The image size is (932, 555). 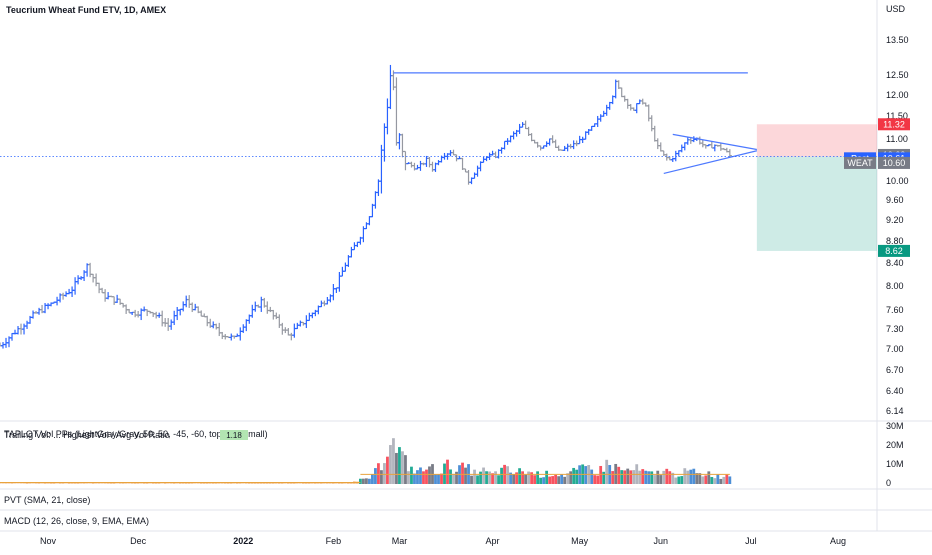 I want to click on time-tick-label: May, so click(x=580, y=541).